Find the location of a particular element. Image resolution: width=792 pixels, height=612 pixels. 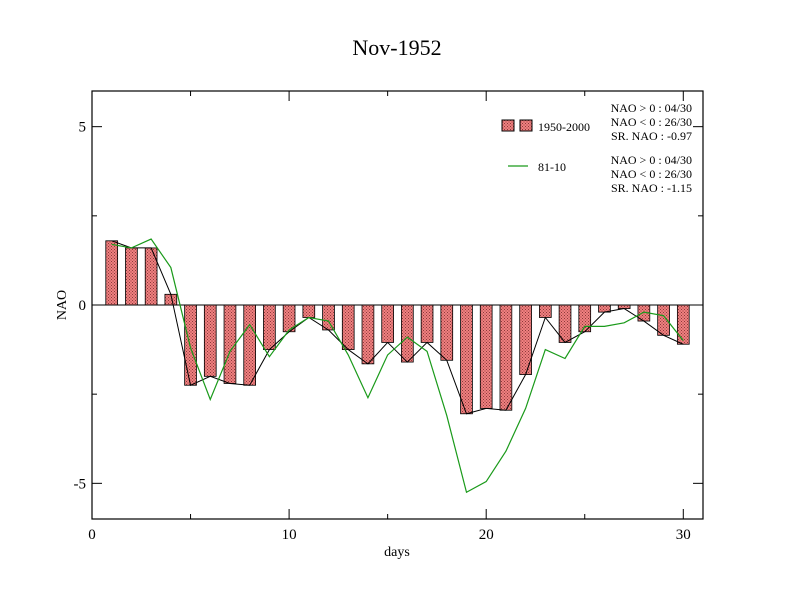

x-tick-label-10: 10 is located at coordinates (289, 535).